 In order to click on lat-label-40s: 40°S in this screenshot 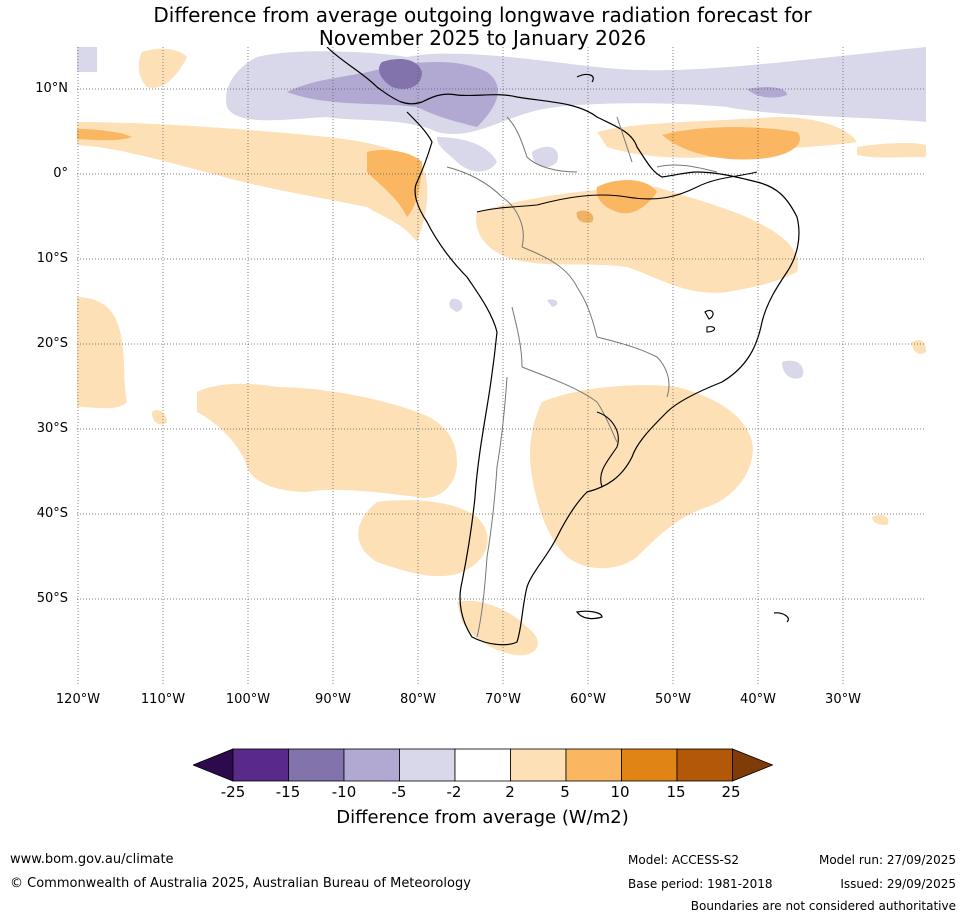, I will do `click(52, 513)`.